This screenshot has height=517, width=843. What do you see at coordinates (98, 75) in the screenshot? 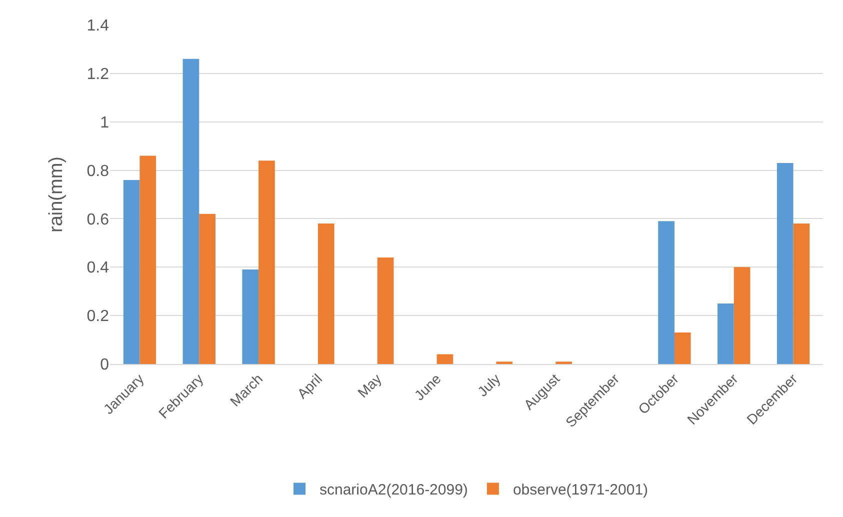
I see `y-tick-label: 1.2` at bounding box center [98, 75].